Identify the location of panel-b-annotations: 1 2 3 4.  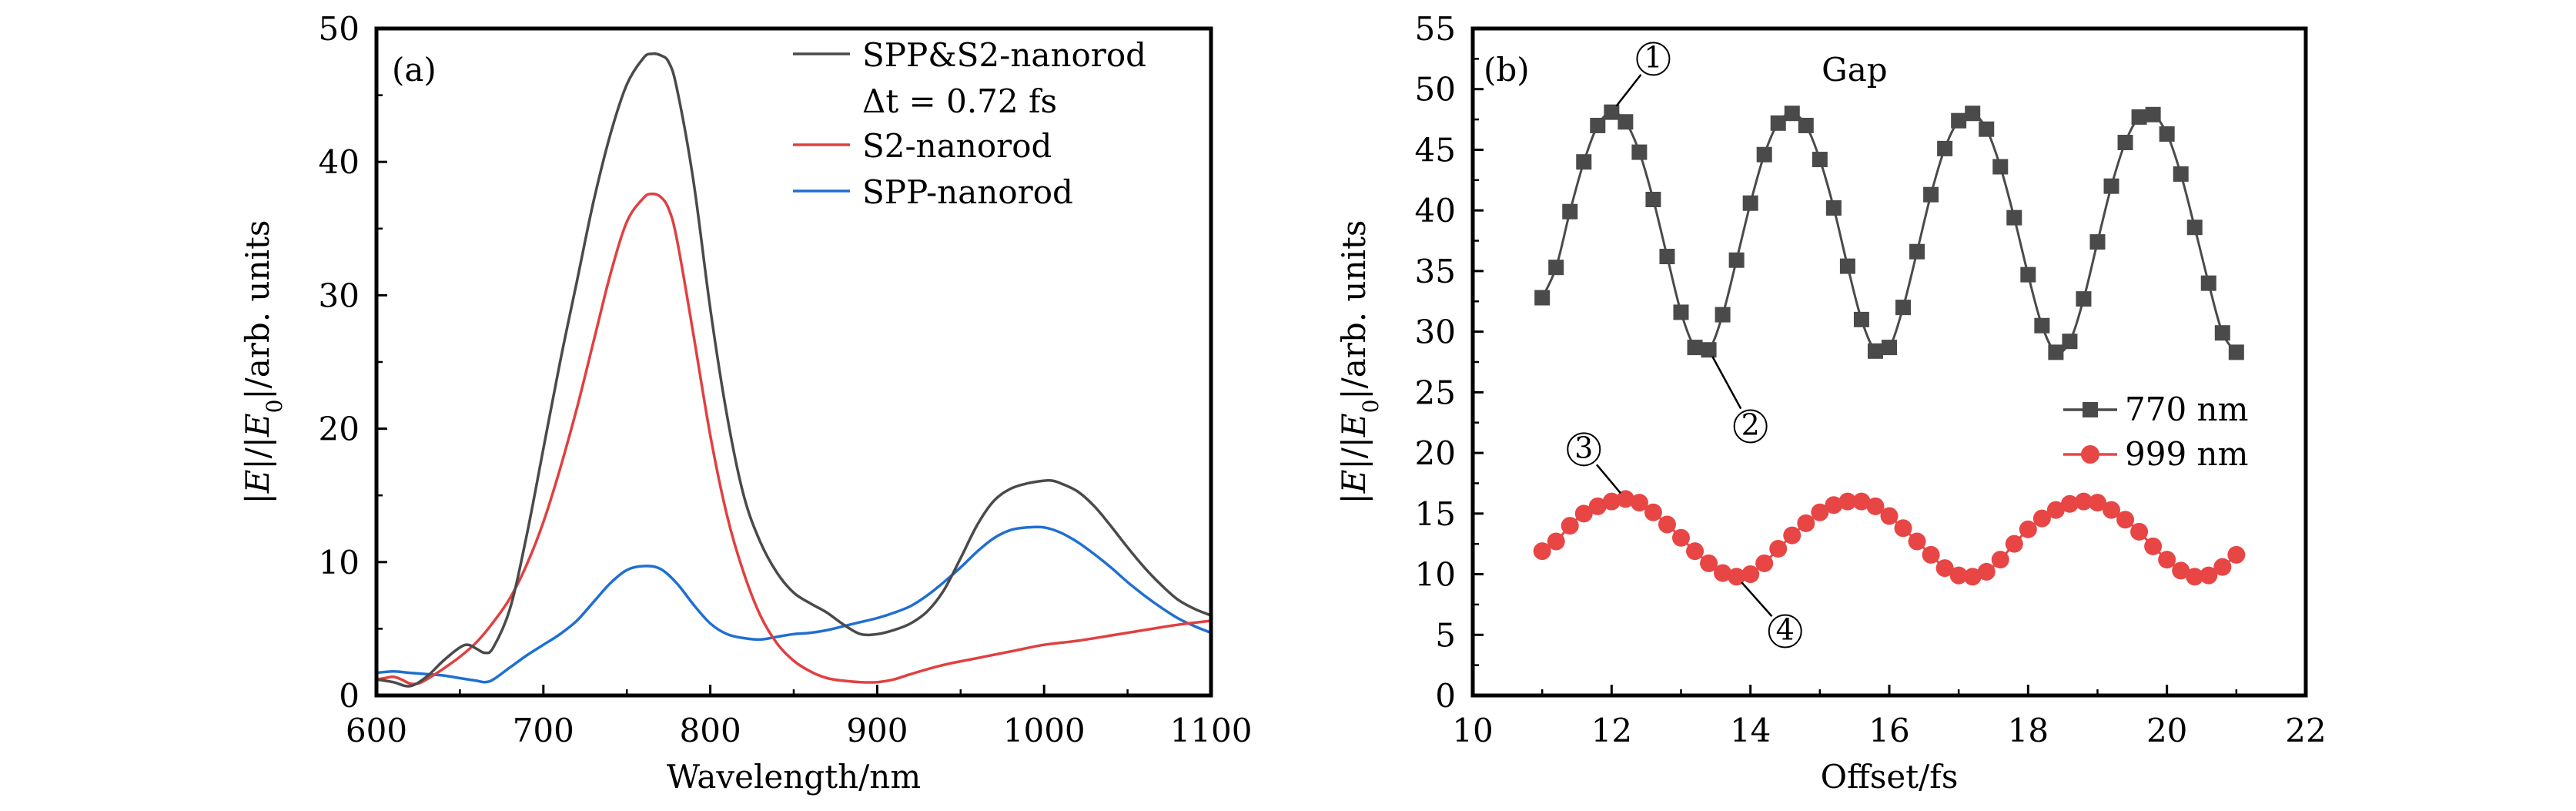
(1684, 344).